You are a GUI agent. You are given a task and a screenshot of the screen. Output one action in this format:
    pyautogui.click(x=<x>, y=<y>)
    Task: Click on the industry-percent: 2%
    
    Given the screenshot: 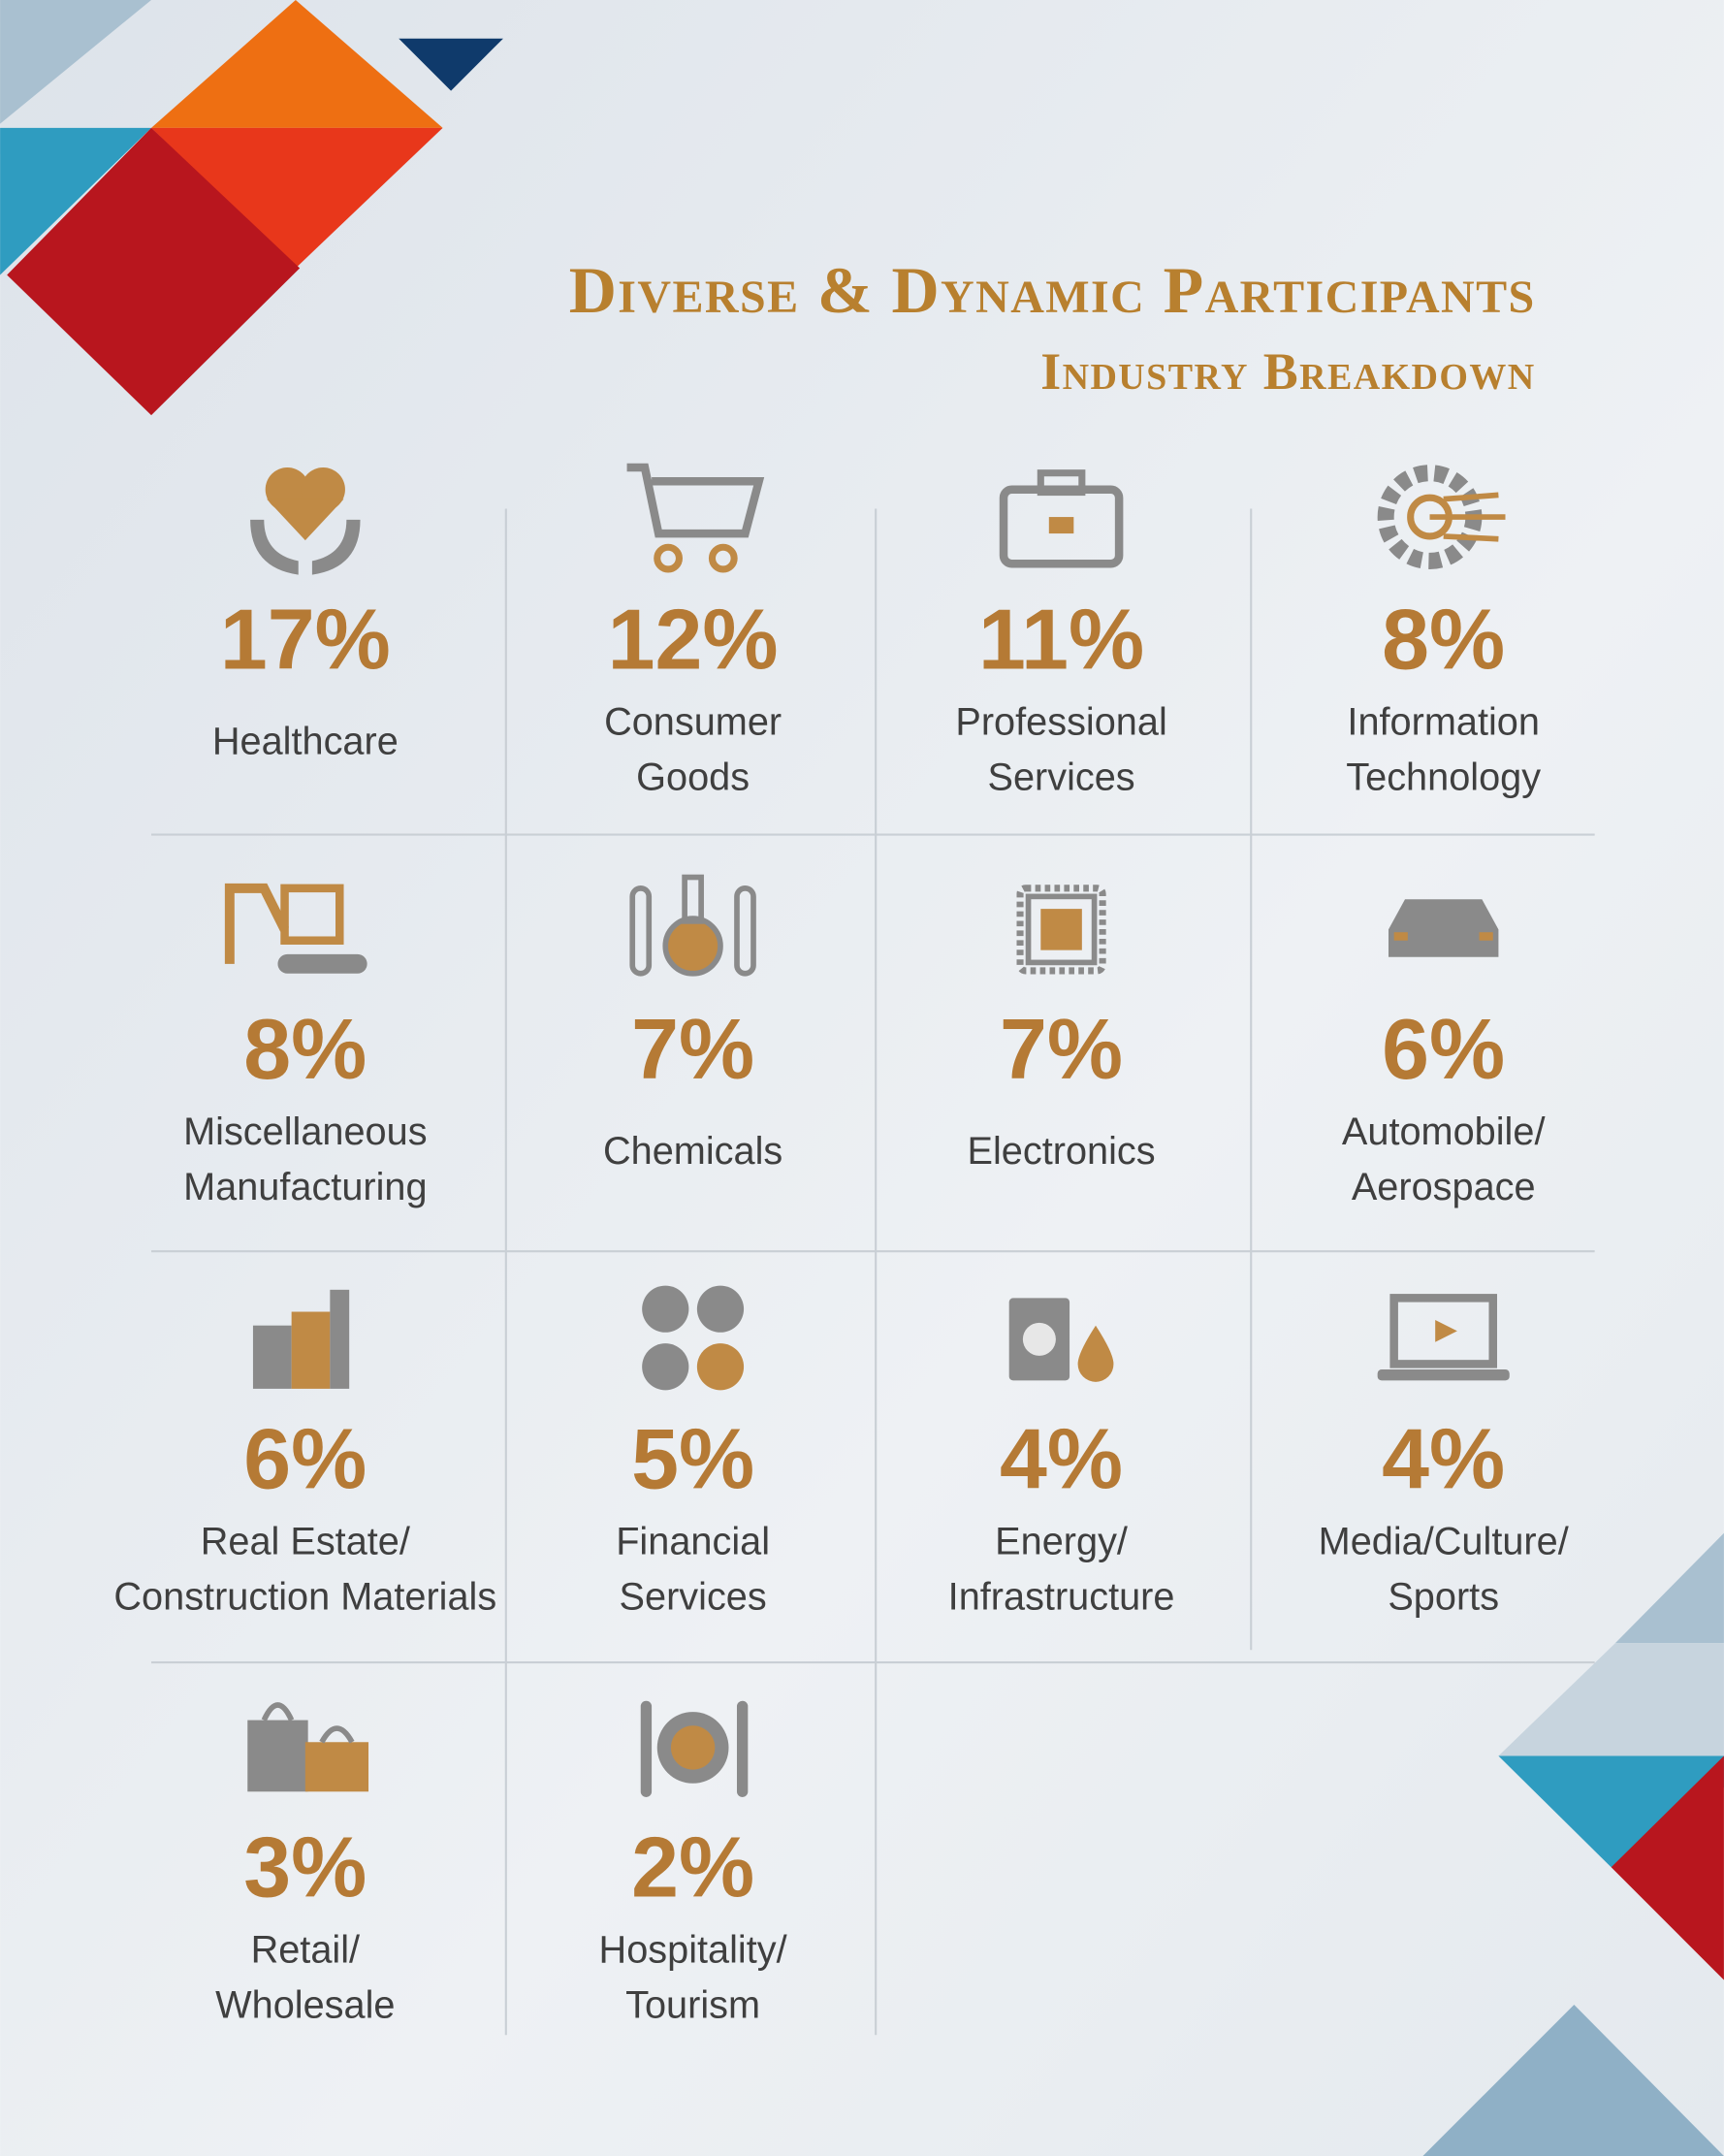 What is the action you would take?
    pyautogui.click(x=692, y=1867)
    